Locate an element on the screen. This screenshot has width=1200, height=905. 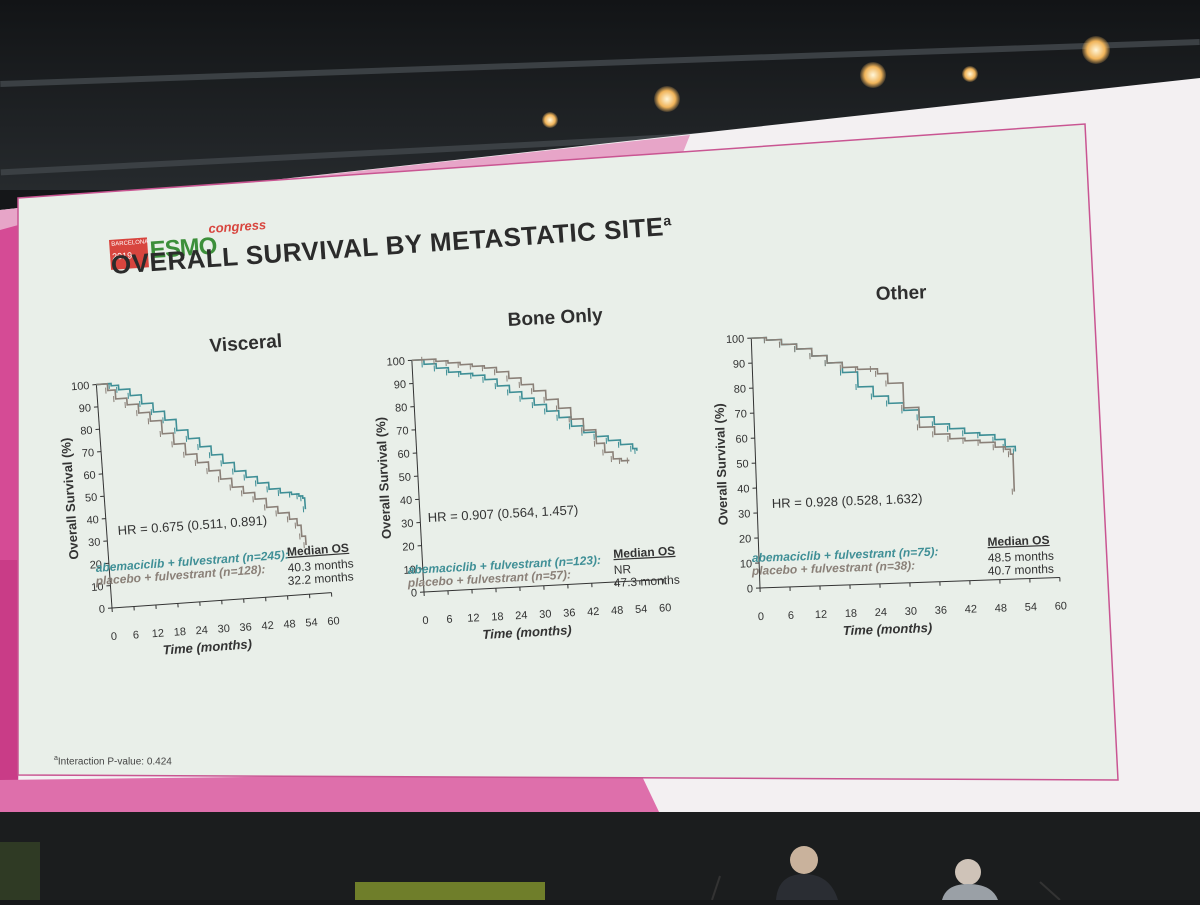
footnote: aInteraction P-value: 0.424 is located at coordinates (113, 761).